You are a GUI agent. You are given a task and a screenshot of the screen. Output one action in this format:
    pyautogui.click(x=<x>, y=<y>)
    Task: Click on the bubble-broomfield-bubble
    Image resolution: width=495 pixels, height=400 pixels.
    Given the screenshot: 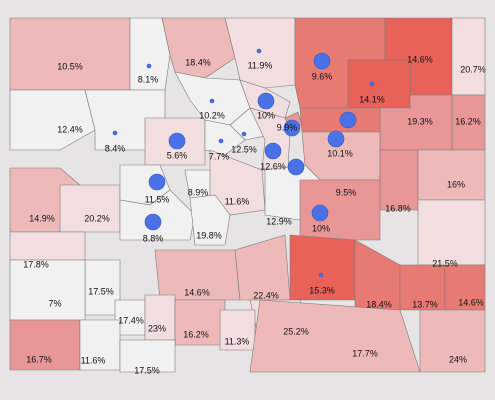 What is the action you would take?
    pyautogui.click(x=292, y=128)
    